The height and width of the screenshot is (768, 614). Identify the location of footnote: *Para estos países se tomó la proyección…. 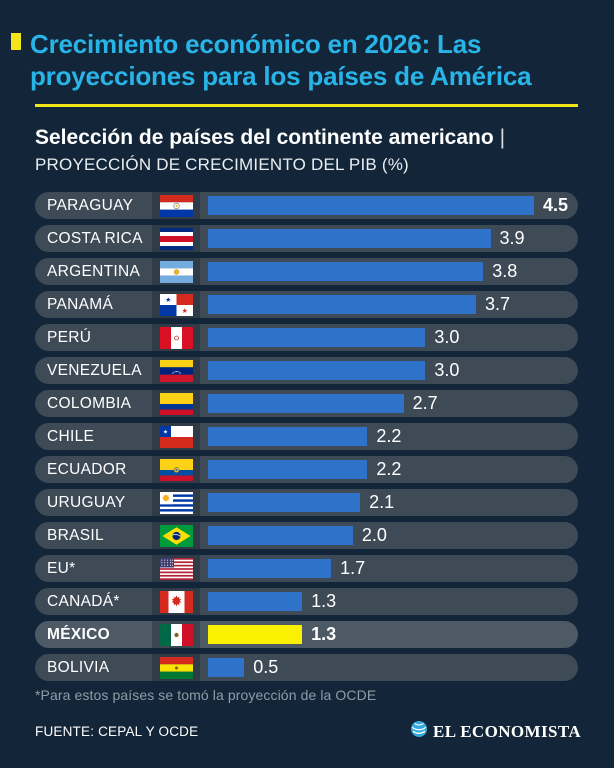
(206, 695).